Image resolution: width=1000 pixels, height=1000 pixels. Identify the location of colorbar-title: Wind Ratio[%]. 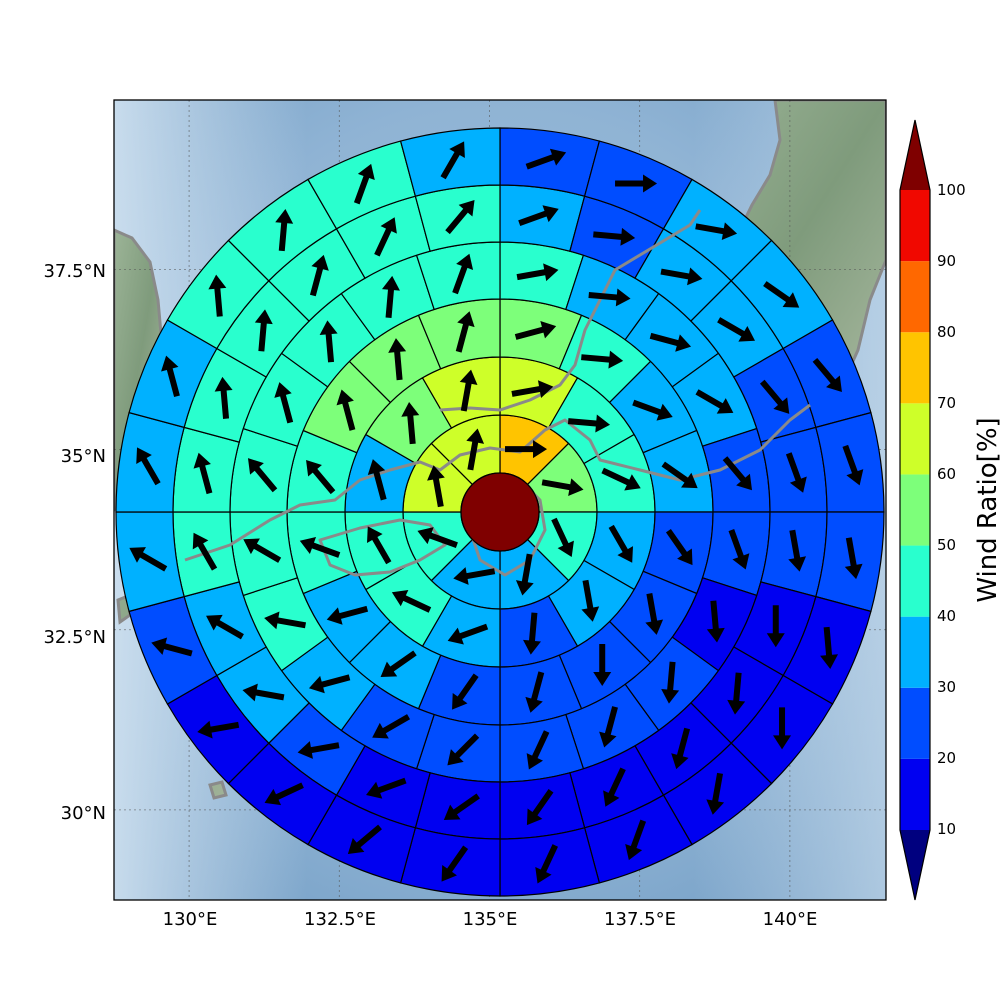
(986, 509).